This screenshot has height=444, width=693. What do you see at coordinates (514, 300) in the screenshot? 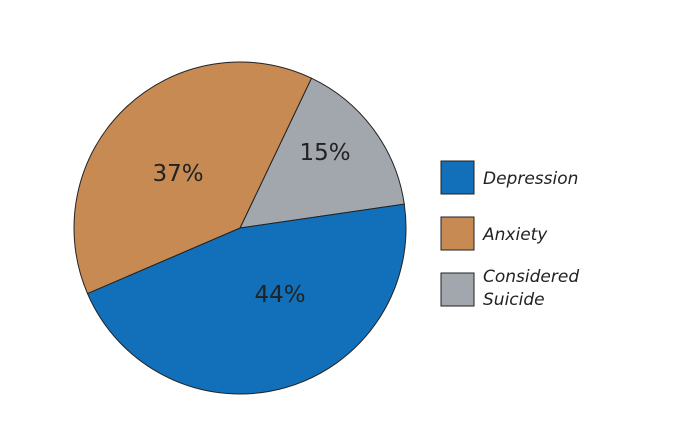
I see `legend-label: Suicide` at bounding box center [514, 300].